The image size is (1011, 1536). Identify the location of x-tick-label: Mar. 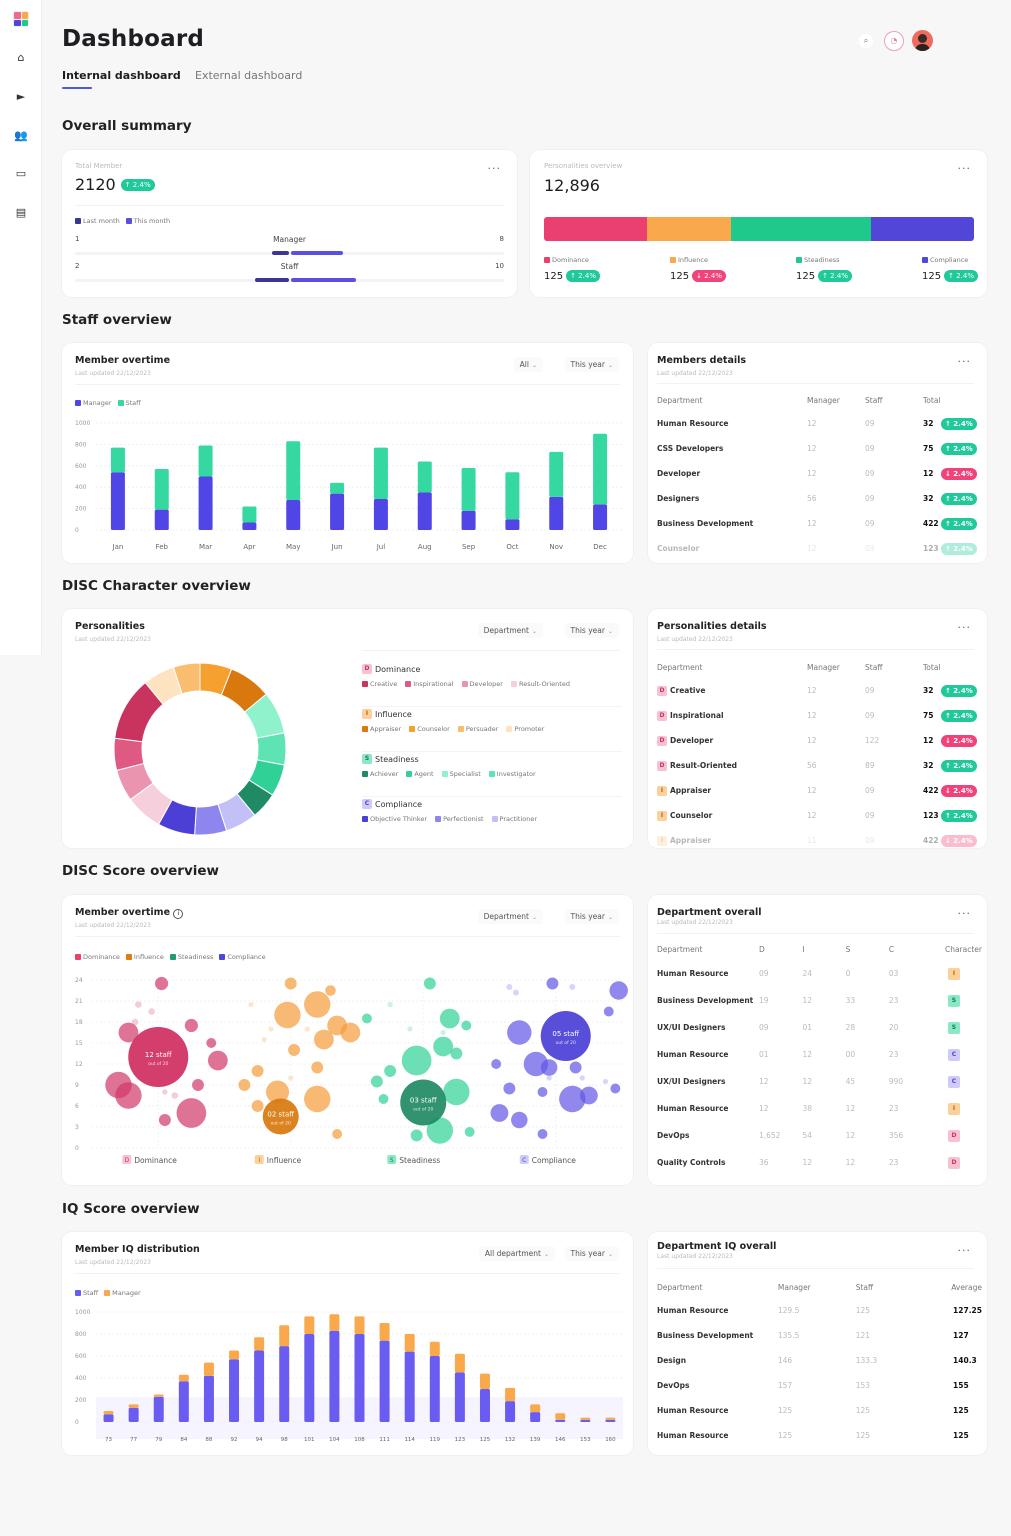
(205, 547).